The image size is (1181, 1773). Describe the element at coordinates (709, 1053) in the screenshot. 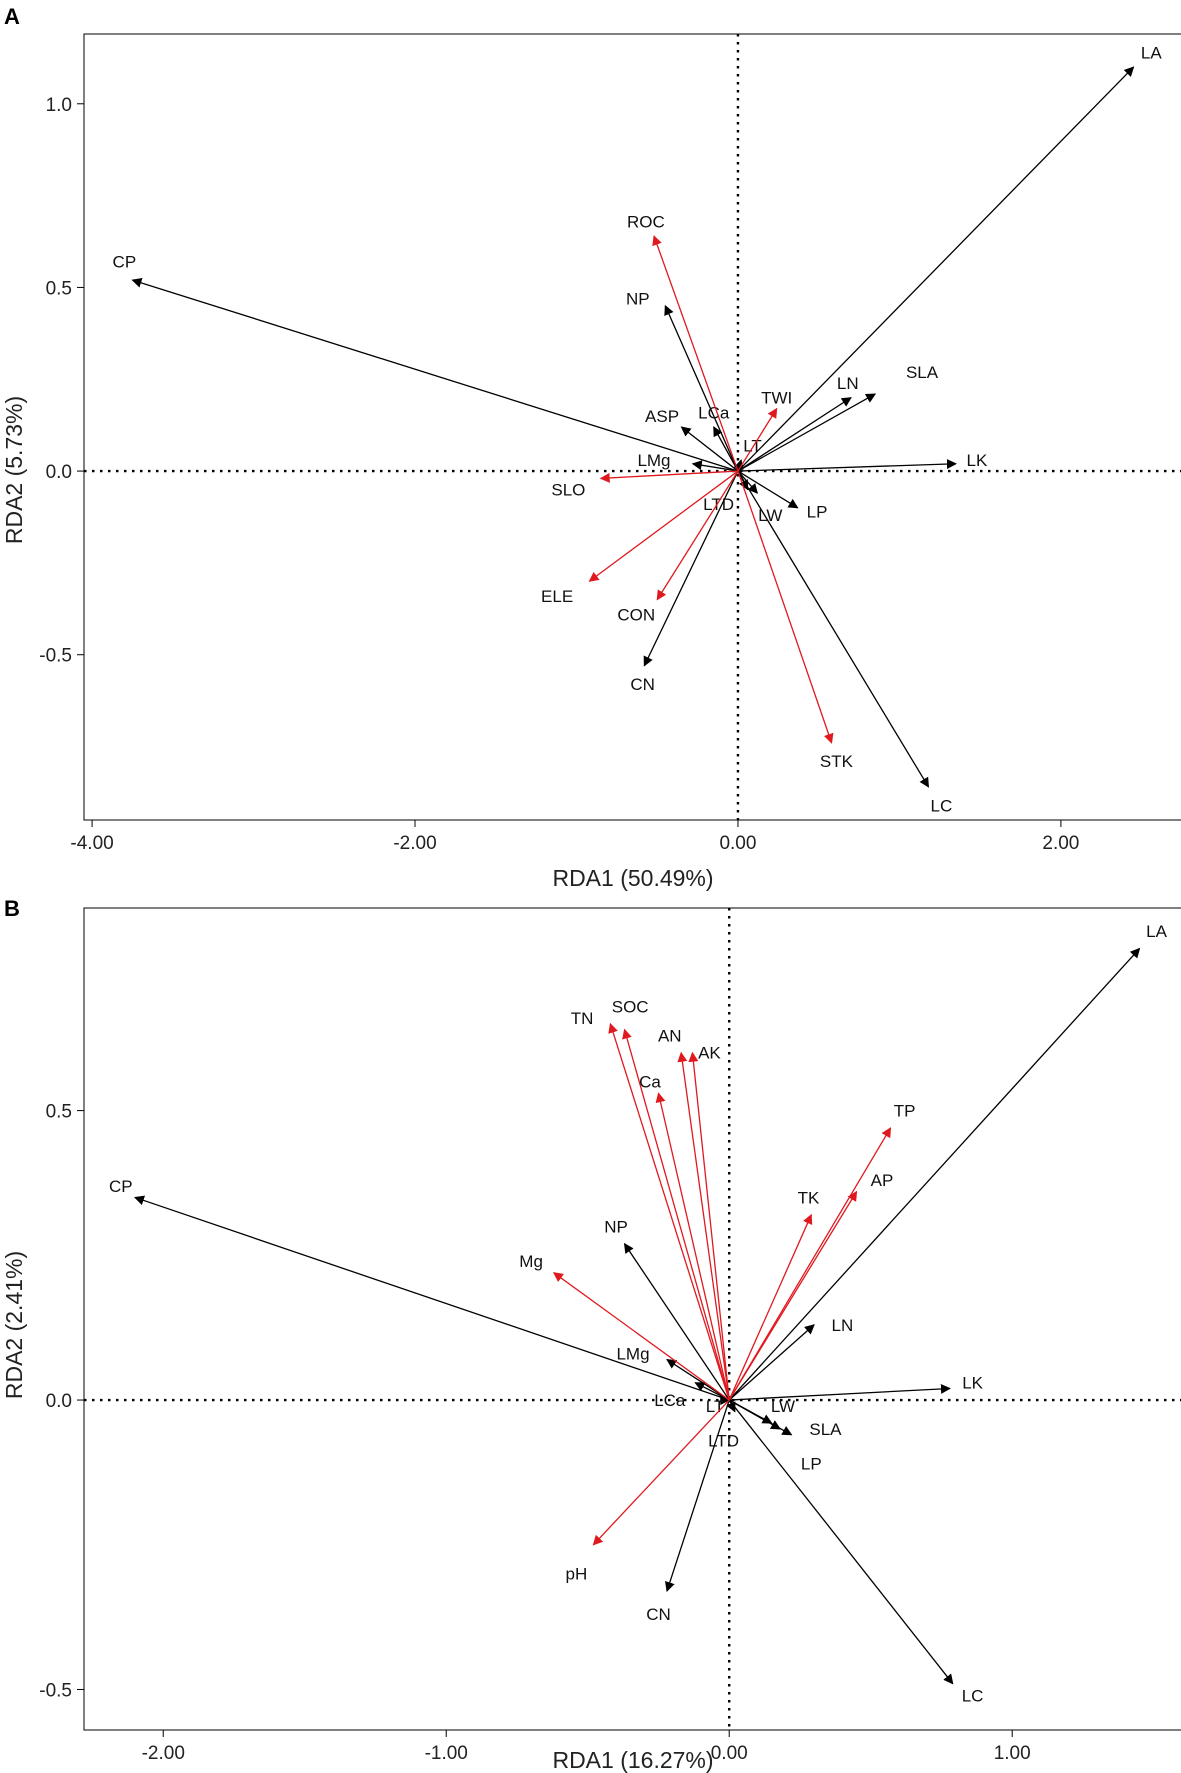

I see `vector-label-ak: AK` at that location.